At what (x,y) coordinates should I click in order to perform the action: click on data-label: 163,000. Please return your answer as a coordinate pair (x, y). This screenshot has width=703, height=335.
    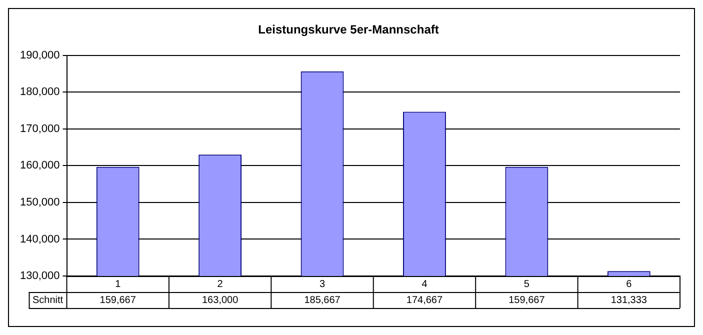
    Looking at the image, I should click on (220, 300).